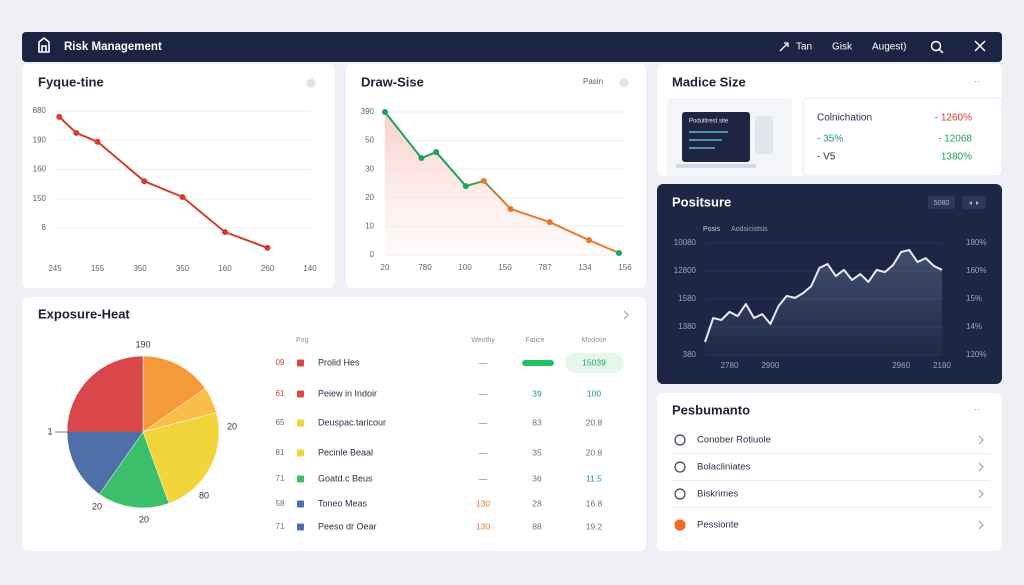 The width and height of the screenshot is (1024, 585). Describe the element at coordinates (716, 137) in the screenshot. I see `screen` at that location.